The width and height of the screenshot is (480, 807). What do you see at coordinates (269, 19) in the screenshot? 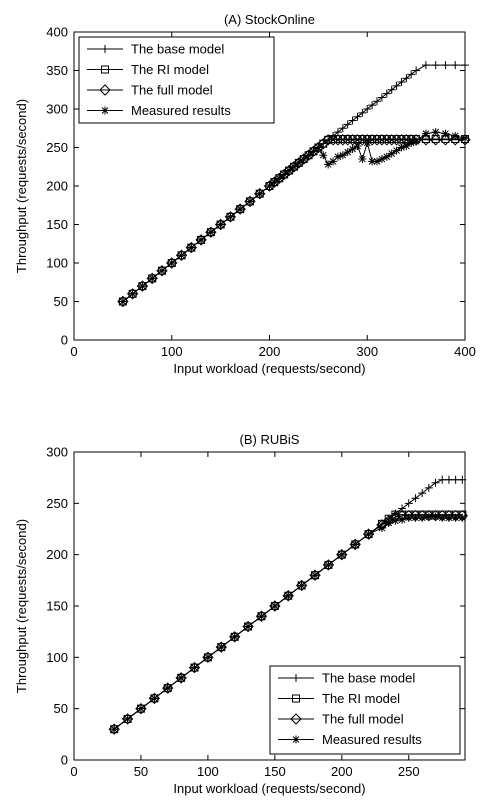
I see `chart-title: (A) StockOnline` at bounding box center [269, 19].